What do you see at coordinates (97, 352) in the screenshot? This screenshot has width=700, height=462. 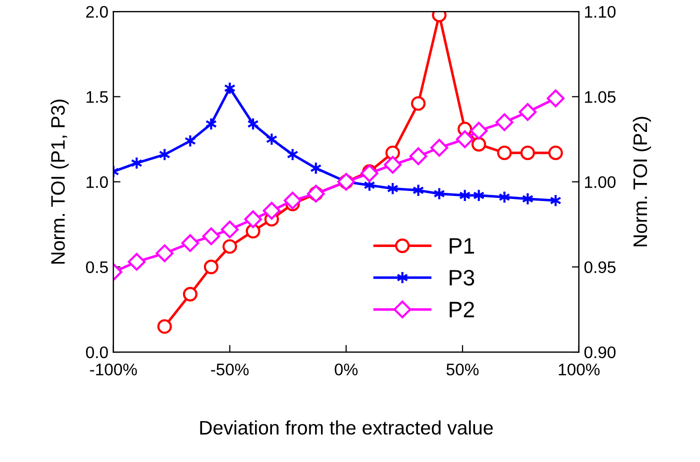 I see `y-tick-label: 0.0` at bounding box center [97, 352].